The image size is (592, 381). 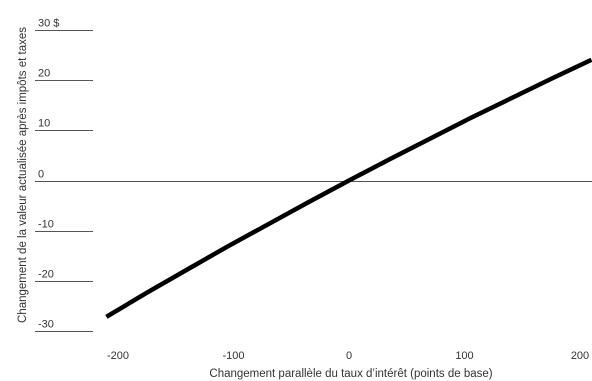 I want to click on y-tick-label: 0, so click(x=41, y=175).